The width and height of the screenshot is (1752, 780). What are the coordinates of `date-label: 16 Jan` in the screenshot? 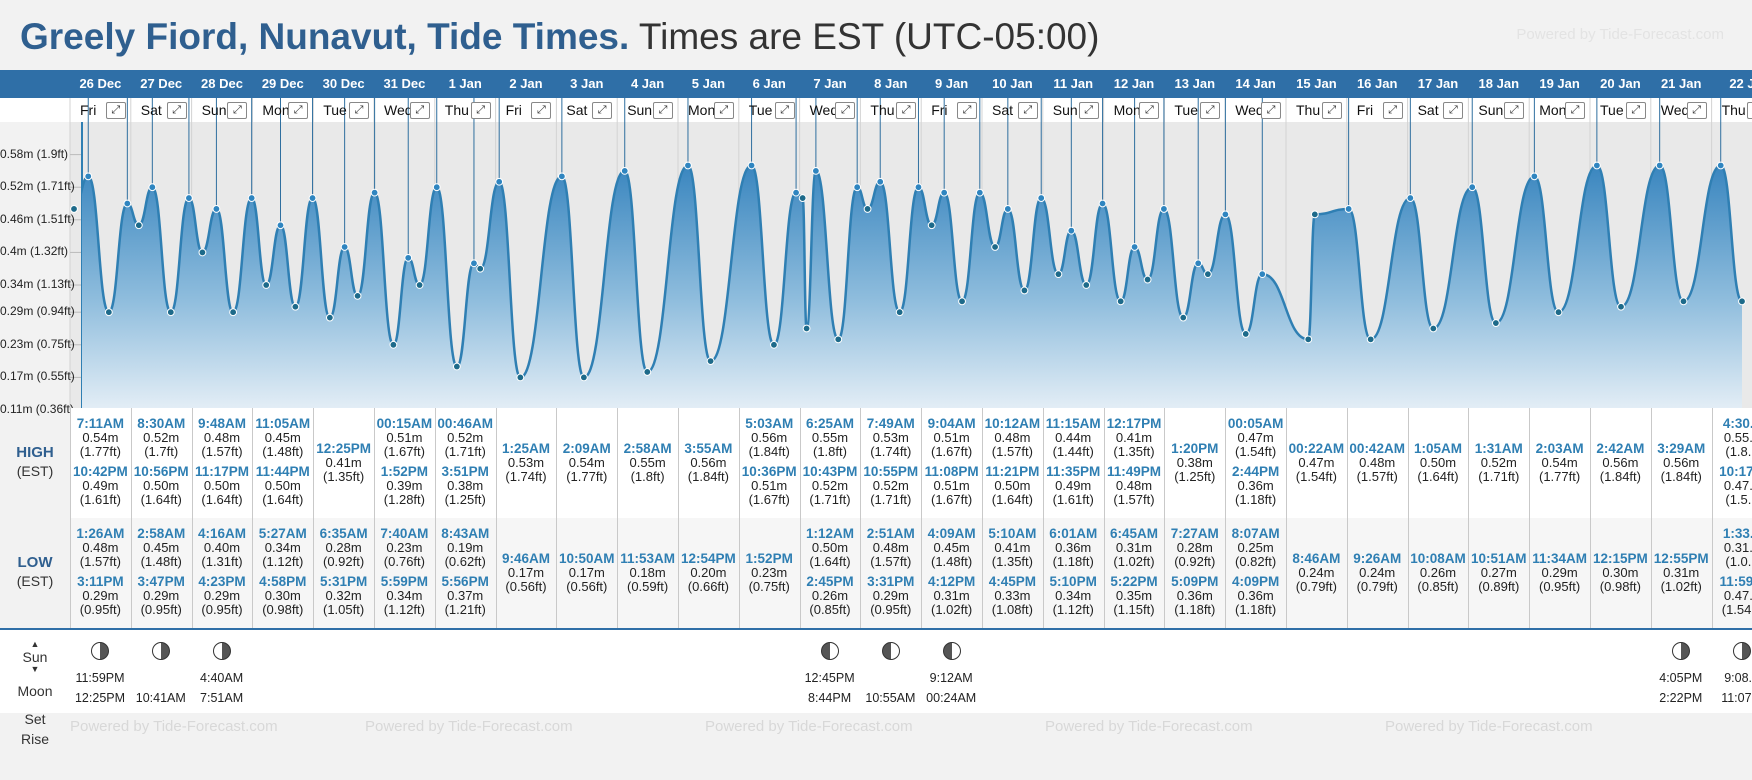 It's located at (1377, 83).